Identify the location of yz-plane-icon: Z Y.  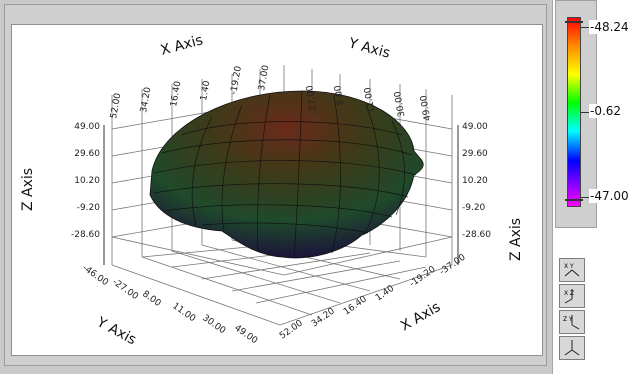
(571, 322).